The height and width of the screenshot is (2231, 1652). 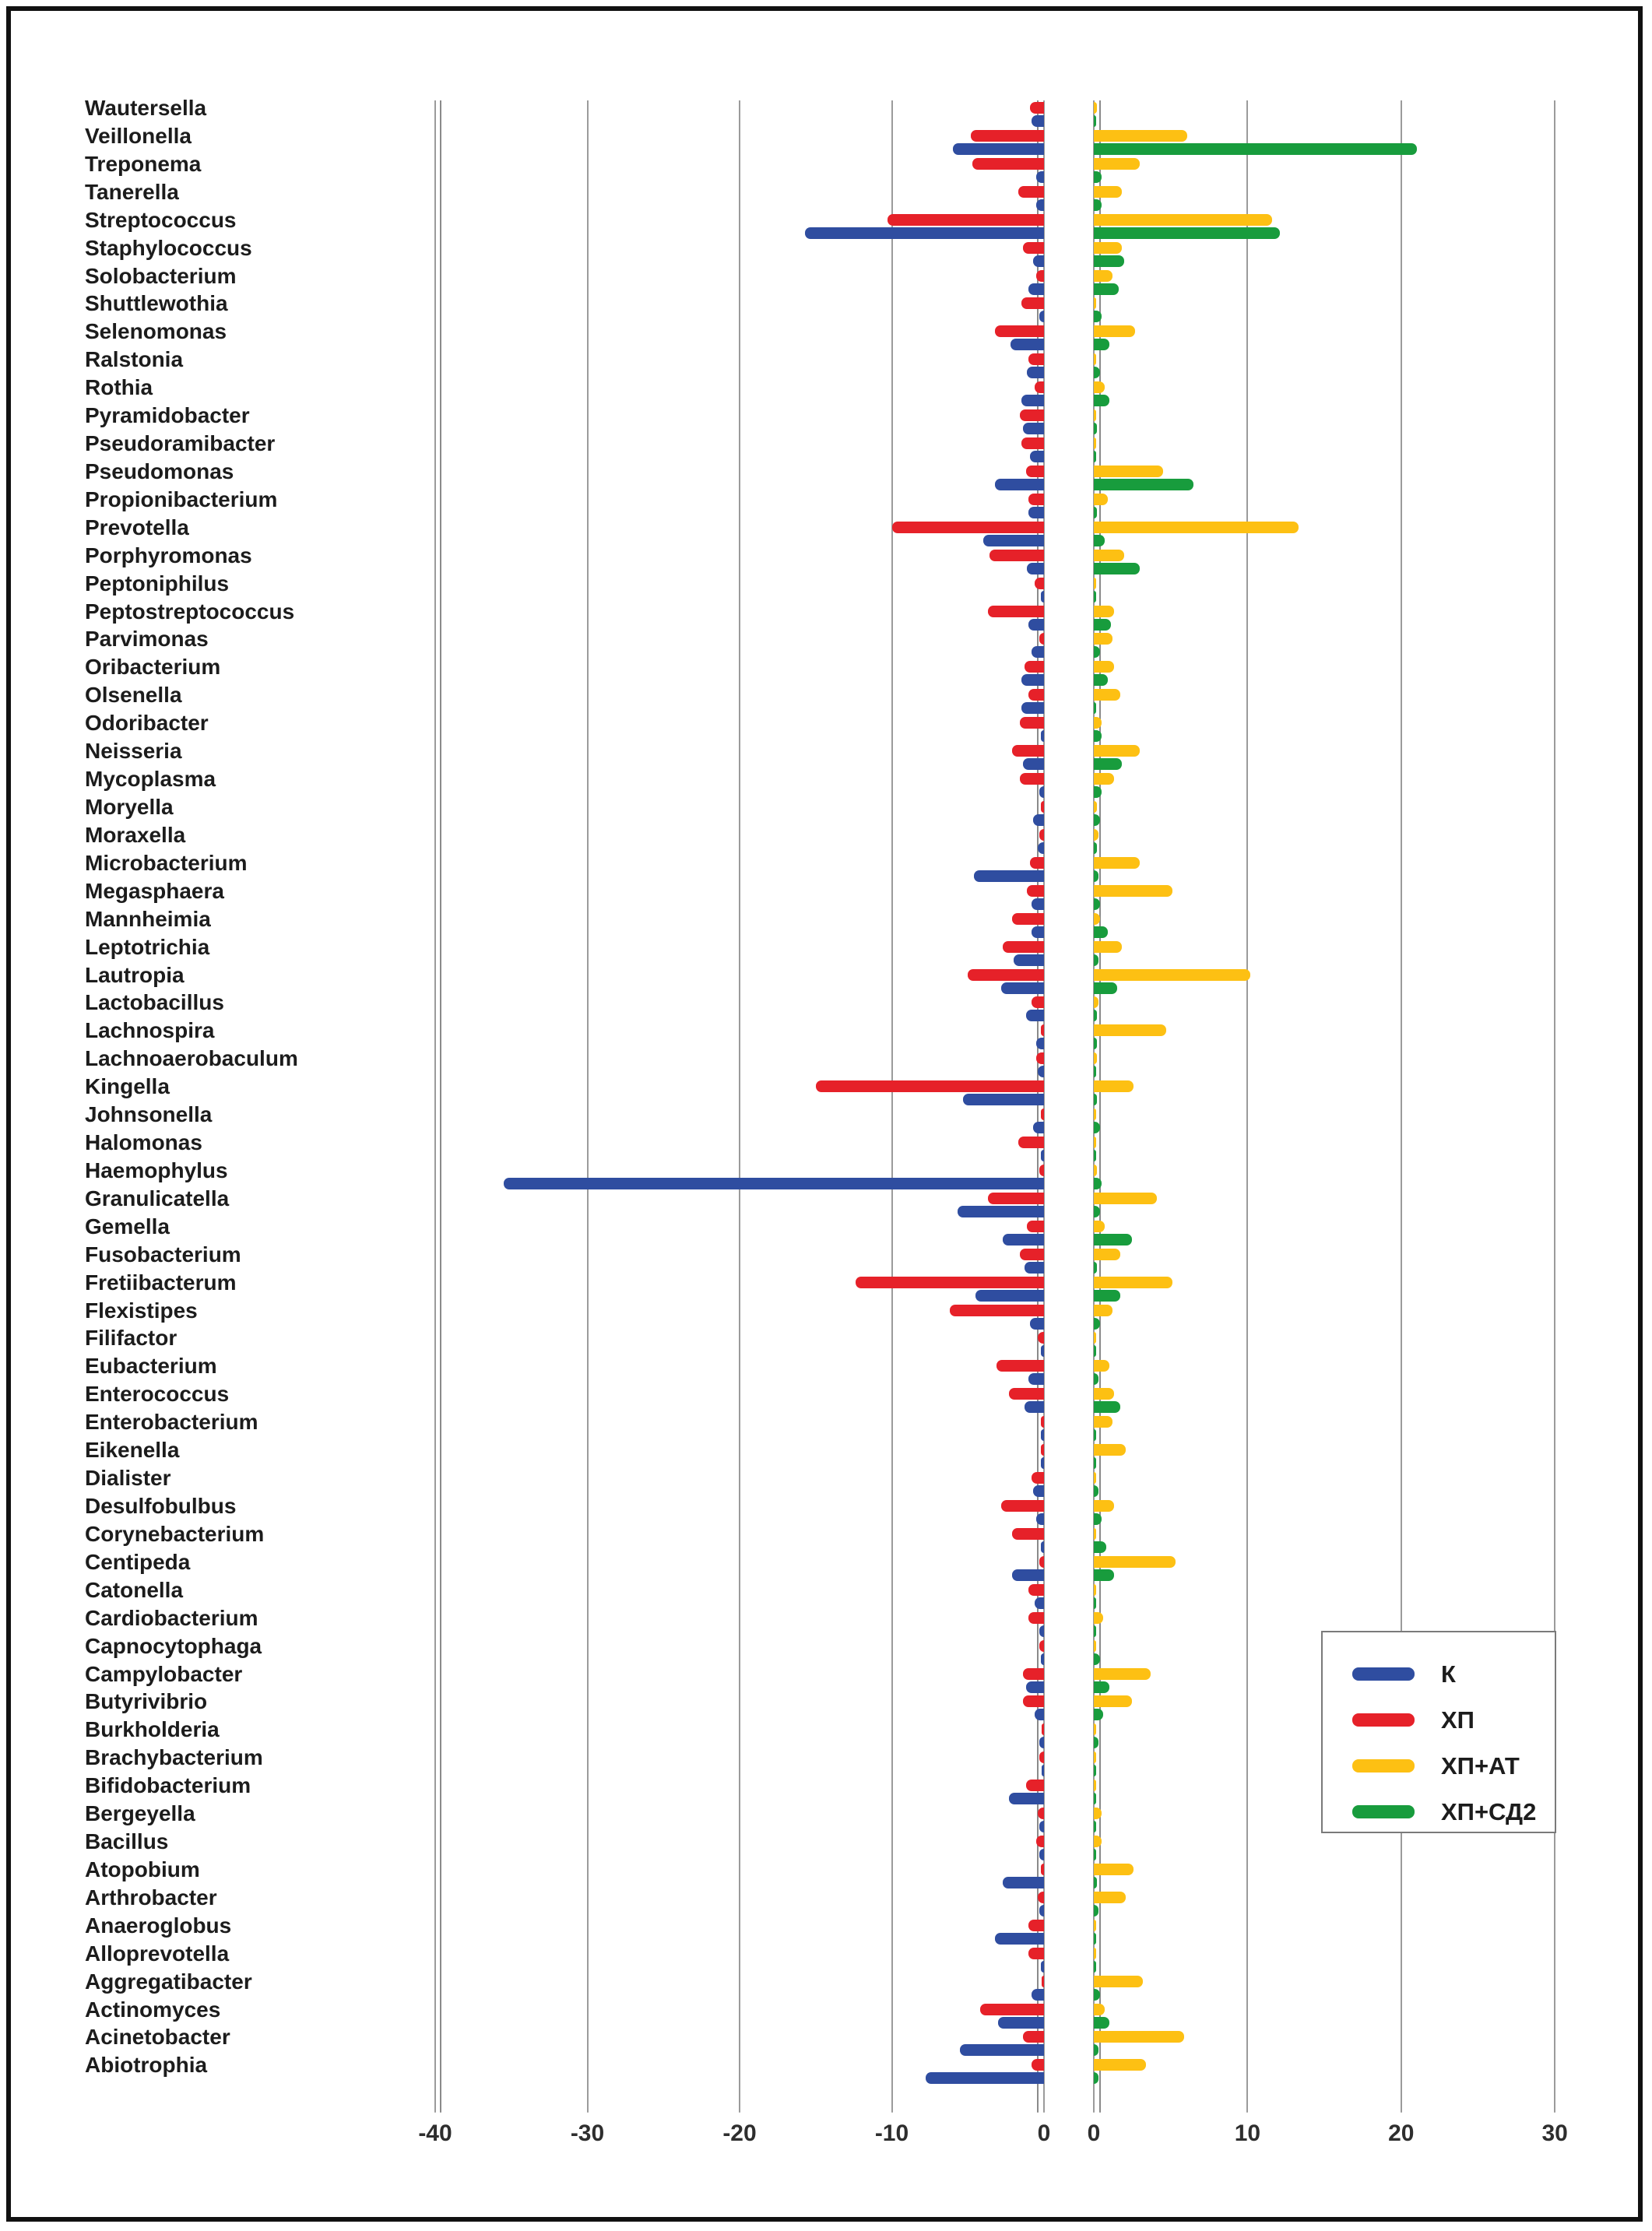 What do you see at coordinates (146, 1701) in the screenshot?
I see `category-label: Butyrivibrio` at bounding box center [146, 1701].